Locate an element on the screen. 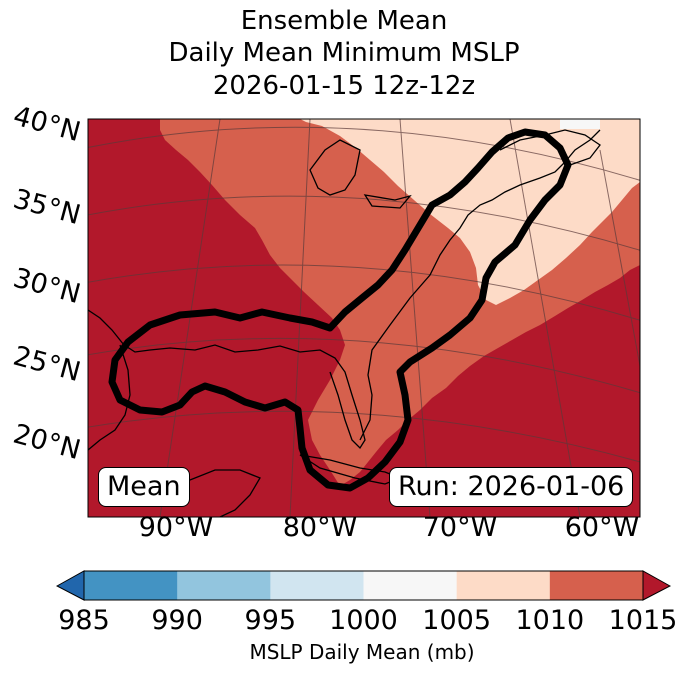  lon-label-80w: 80°W is located at coordinates (320, 527).